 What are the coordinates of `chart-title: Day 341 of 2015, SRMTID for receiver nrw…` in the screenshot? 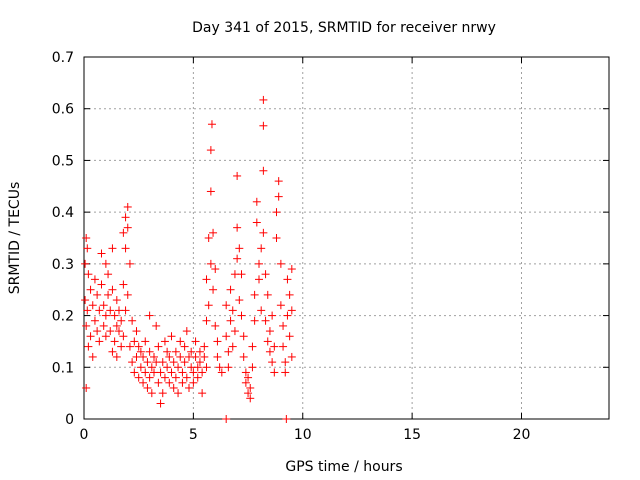 It's located at (344, 28).